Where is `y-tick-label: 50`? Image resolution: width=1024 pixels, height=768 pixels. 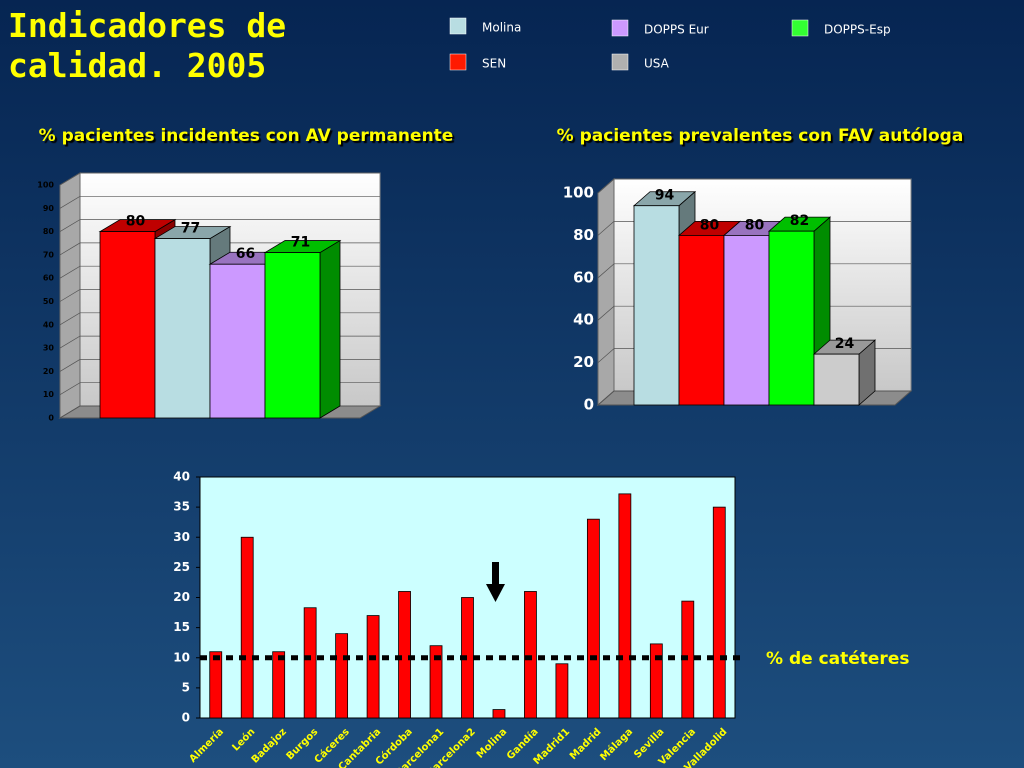 y-tick-label: 50 is located at coordinates (49, 301).